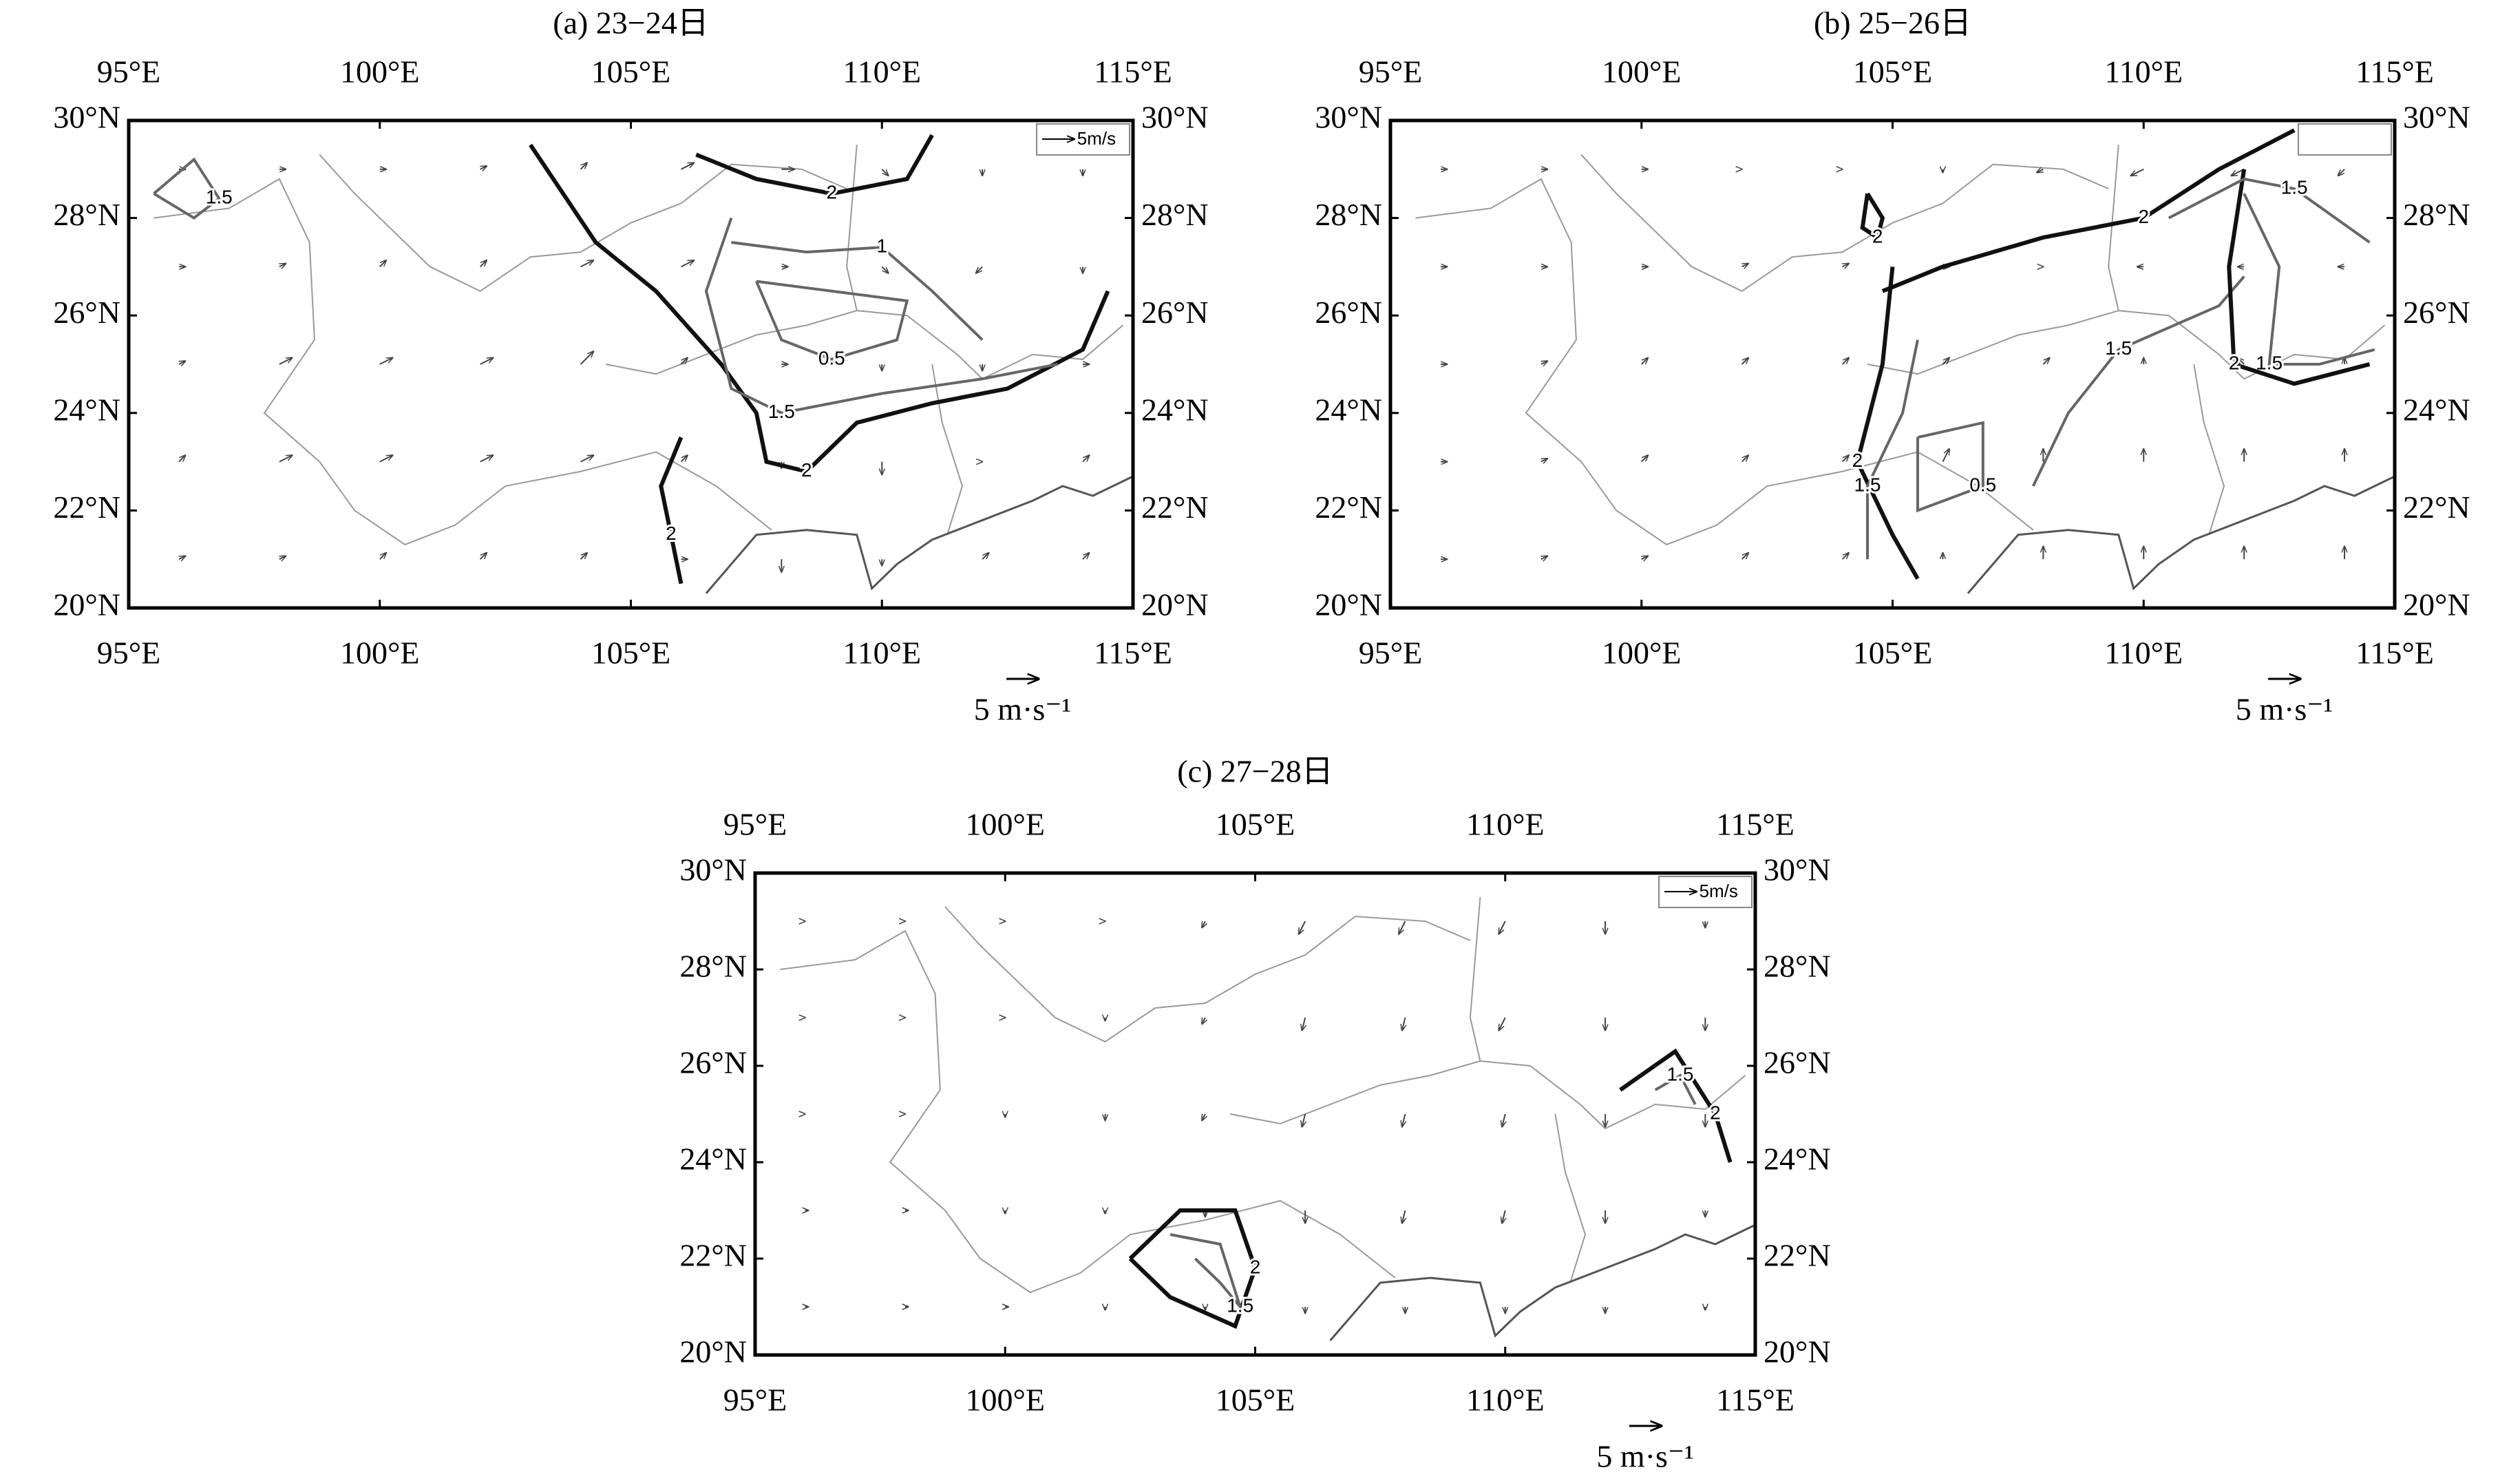 This screenshot has height=1481, width=2520. What do you see at coordinates (2345, 139) in the screenshot?
I see `inset-key-box` at bounding box center [2345, 139].